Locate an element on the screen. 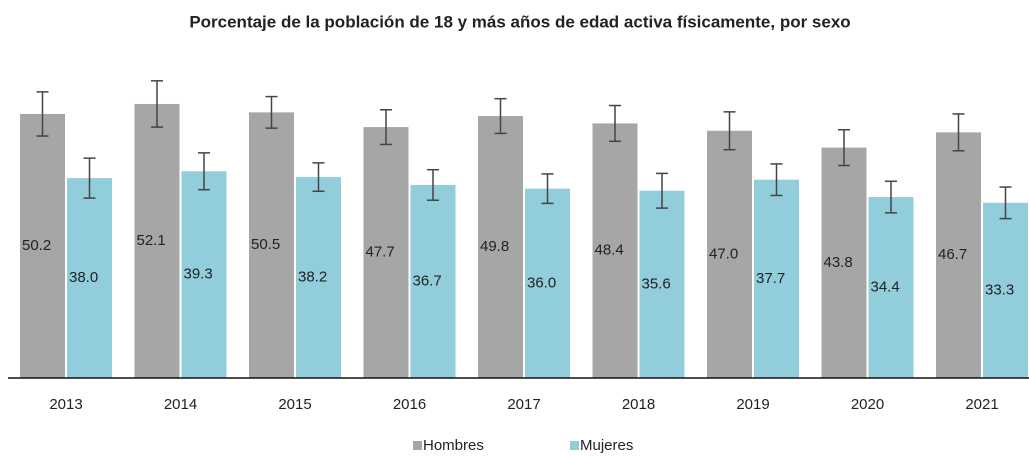 The image size is (1029, 456). data-label: 38.0 is located at coordinates (83, 277).